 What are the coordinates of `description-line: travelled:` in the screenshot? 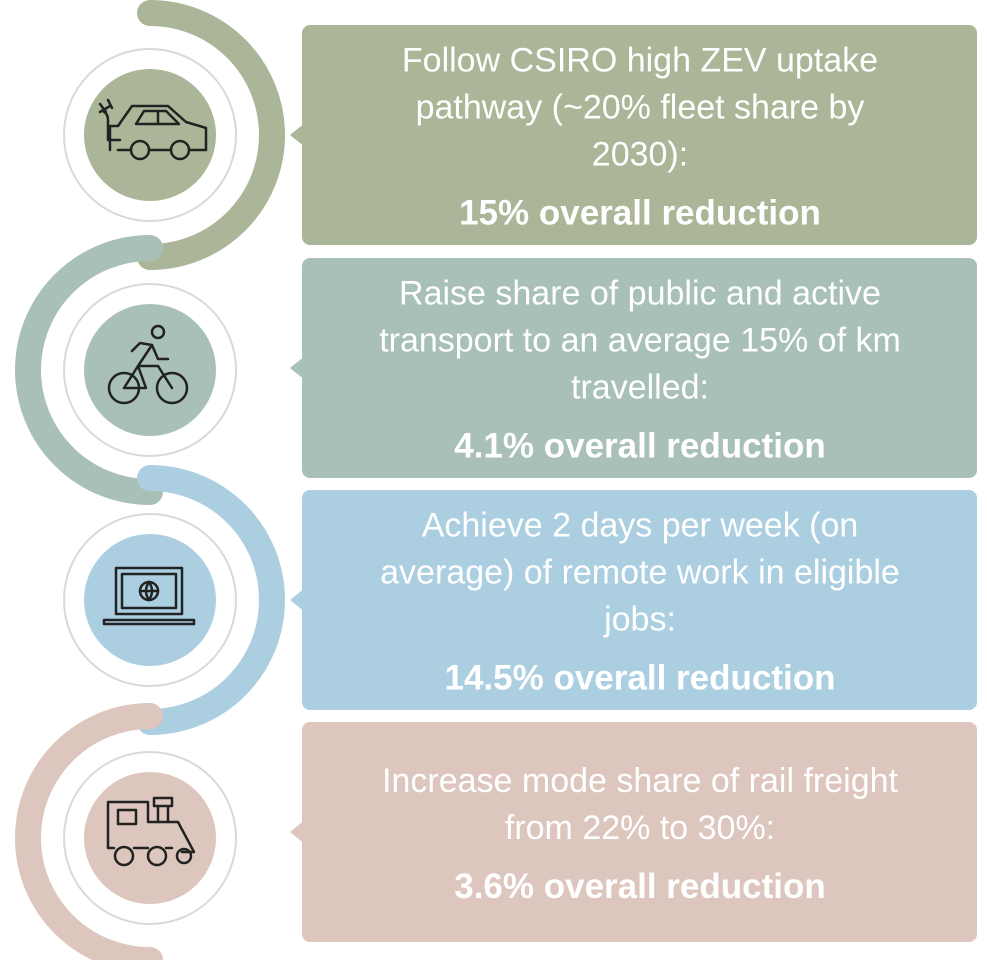 It's located at (640, 388).